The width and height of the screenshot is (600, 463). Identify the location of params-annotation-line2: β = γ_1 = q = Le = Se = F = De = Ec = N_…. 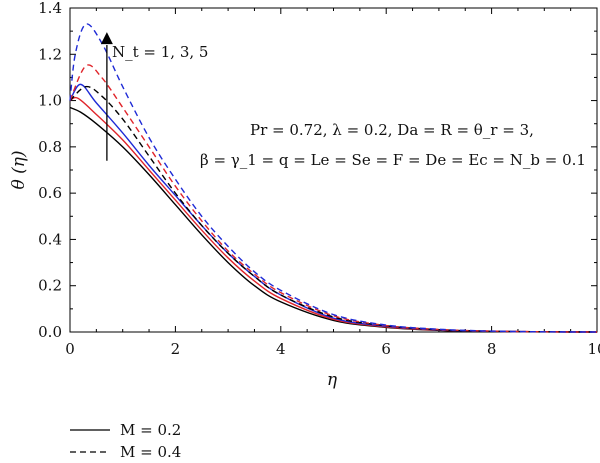
(393, 160).